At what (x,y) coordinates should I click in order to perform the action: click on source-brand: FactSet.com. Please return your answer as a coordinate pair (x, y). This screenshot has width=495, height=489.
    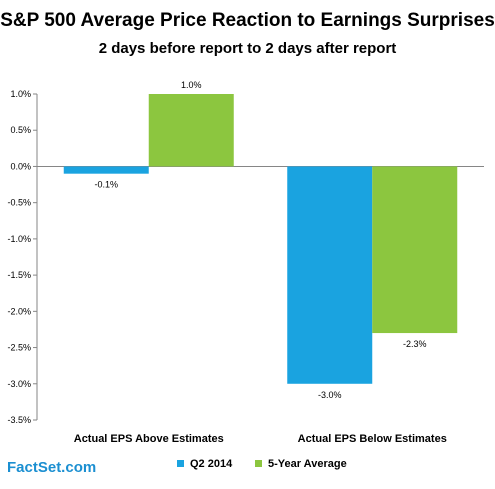
    Looking at the image, I should click on (52, 467).